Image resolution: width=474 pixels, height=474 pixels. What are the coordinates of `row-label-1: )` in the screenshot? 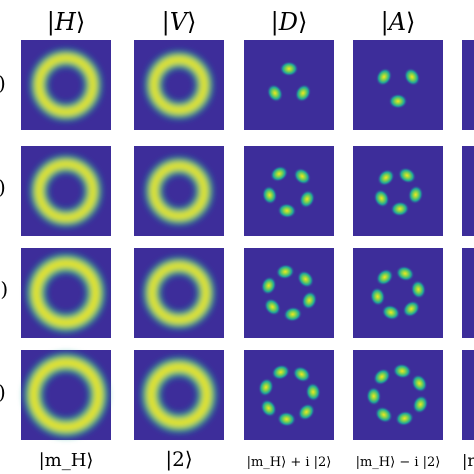 It's located at (3, 83).